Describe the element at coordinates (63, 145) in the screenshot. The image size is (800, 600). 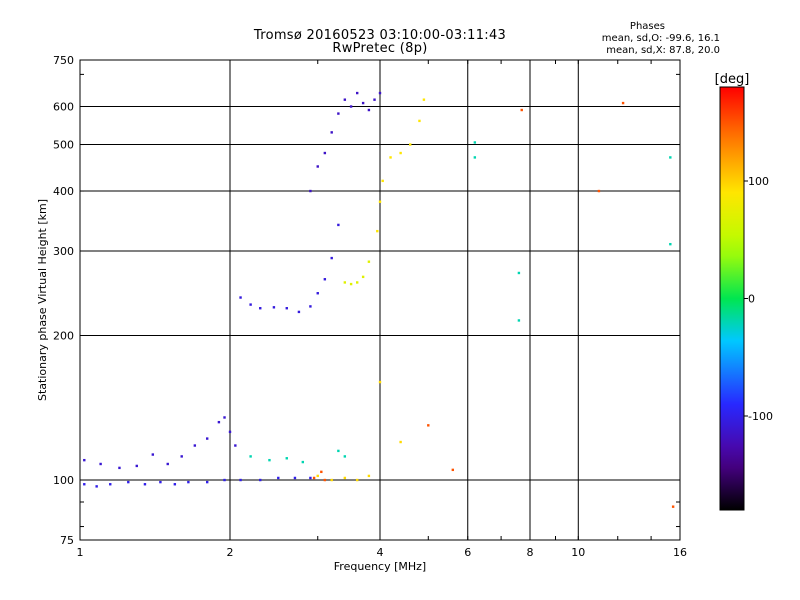
I see `y-tick-label: 500` at that location.